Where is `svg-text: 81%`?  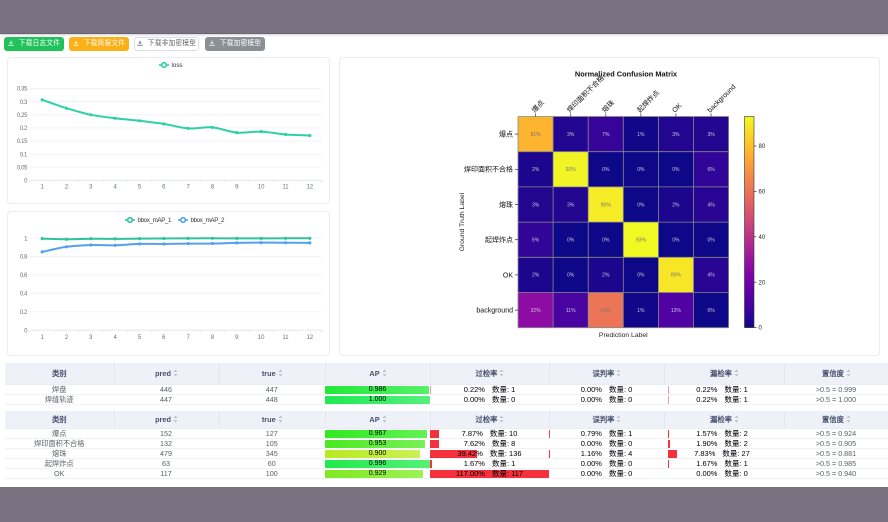
svg-text: 81% is located at coordinates (536, 135).